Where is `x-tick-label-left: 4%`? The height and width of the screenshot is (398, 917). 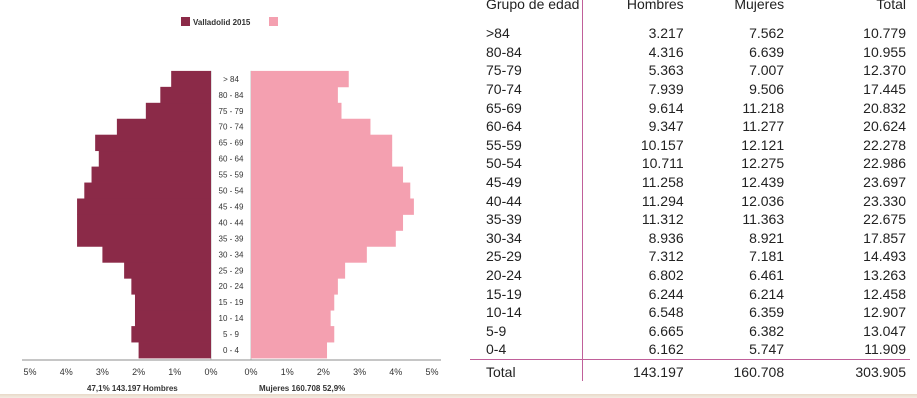 x-tick-label-left: 4% is located at coordinates (66, 372).